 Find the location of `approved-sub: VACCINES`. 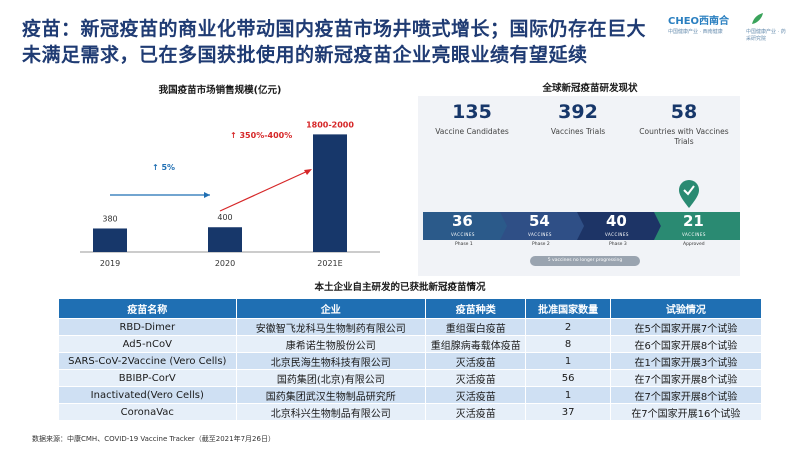

approved-sub: VACCINES is located at coordinates (694, 234).